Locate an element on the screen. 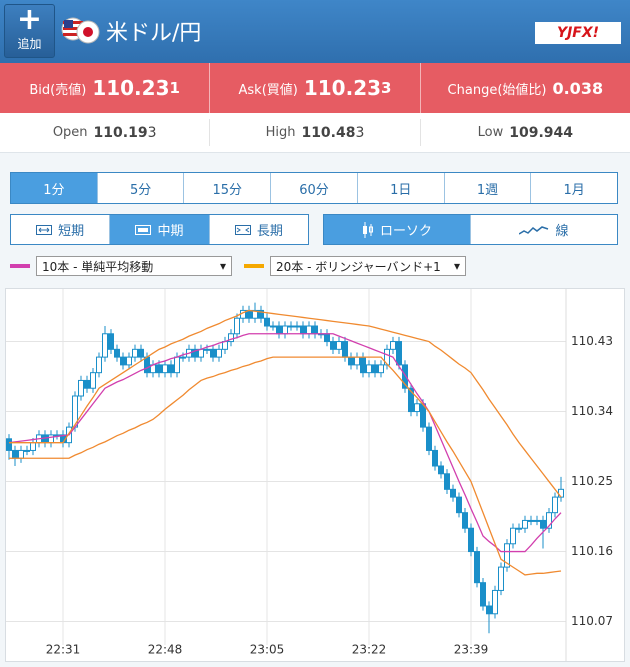 The width and height of the screenshot is (630, 667). flag-icon is located at coordinates (80, 30).